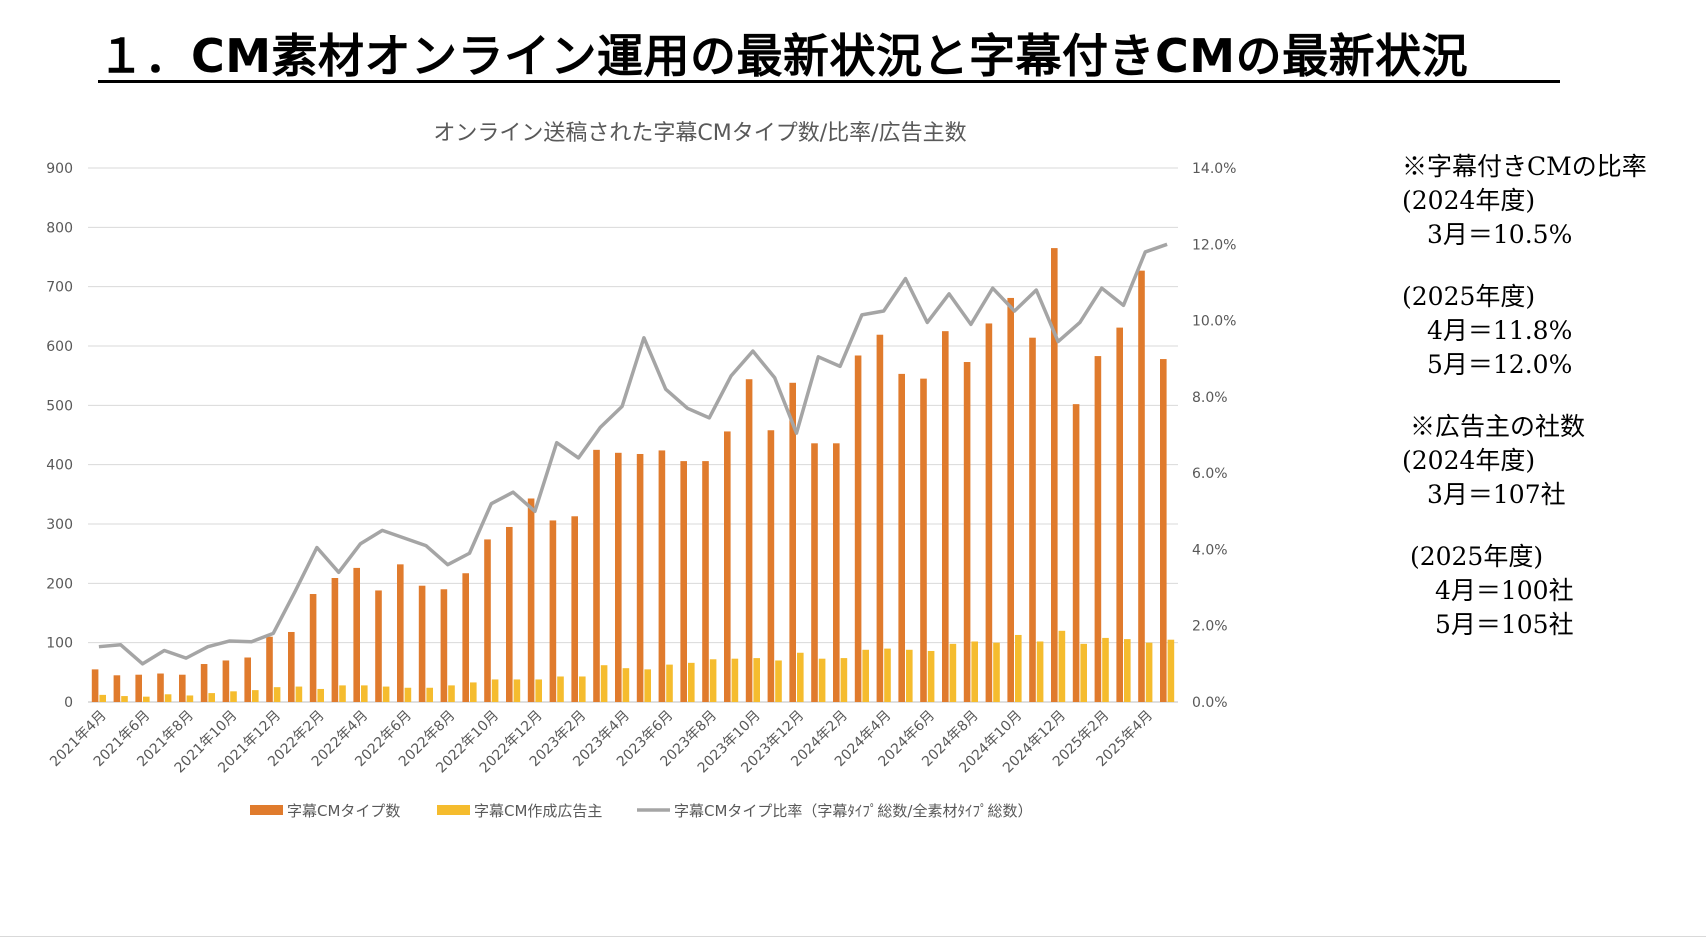  Describe the element at coordinates (343, 811) in the screenshot. I see `legend-label: 字幕CMタイプ数` at that location.